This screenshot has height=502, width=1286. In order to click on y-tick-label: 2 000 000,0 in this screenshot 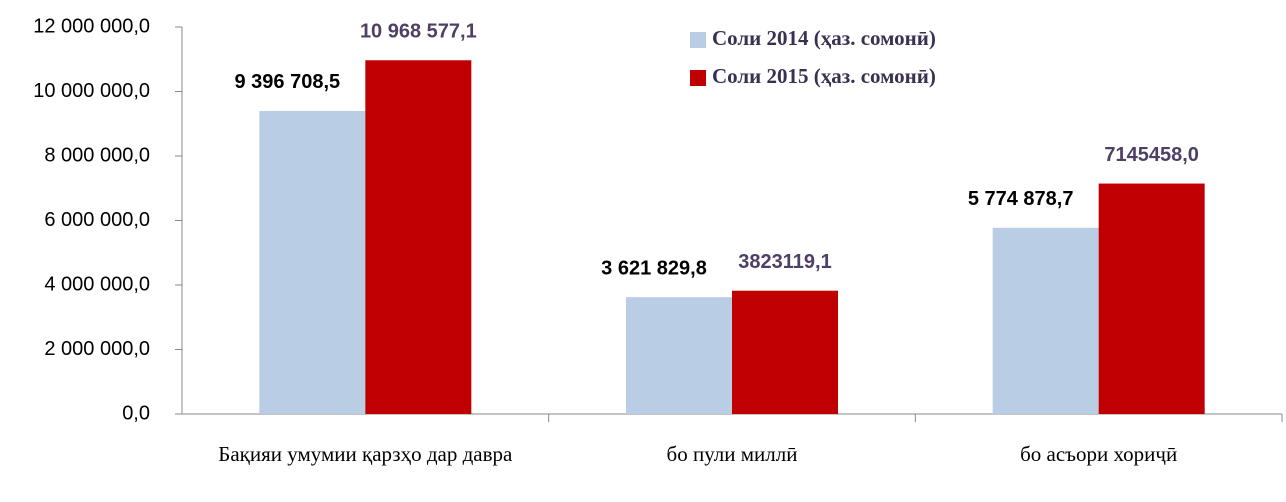, I will do `click(97, 349)`.